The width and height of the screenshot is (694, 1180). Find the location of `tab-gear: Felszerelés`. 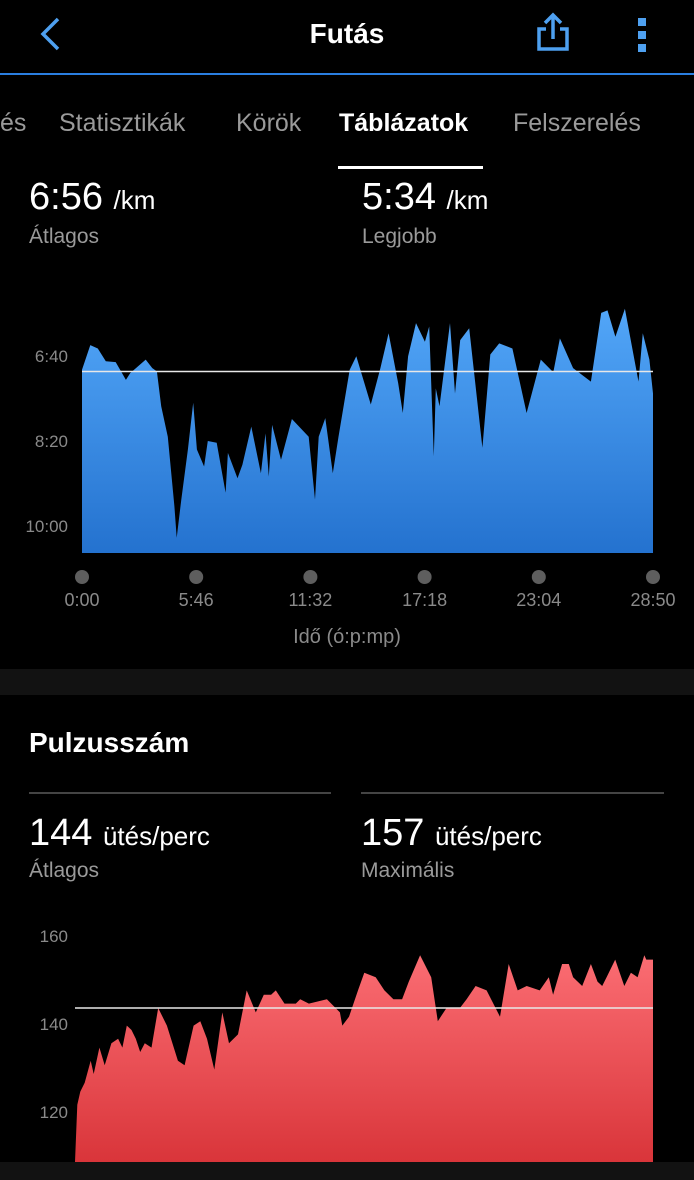

tab-gear: Felszerelés is located at coordinates (577, 123).